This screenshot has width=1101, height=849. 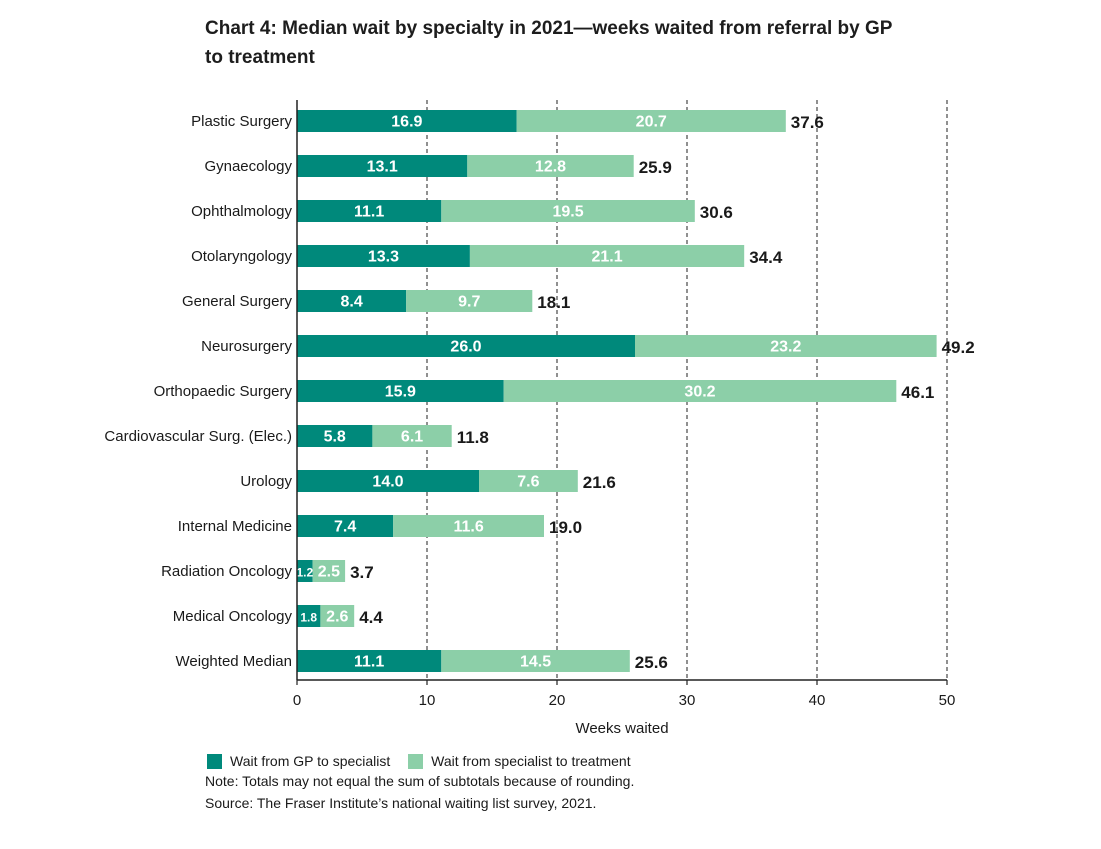 I want to click on category-label: Plastic Surgery, so click(x=241, y=121).